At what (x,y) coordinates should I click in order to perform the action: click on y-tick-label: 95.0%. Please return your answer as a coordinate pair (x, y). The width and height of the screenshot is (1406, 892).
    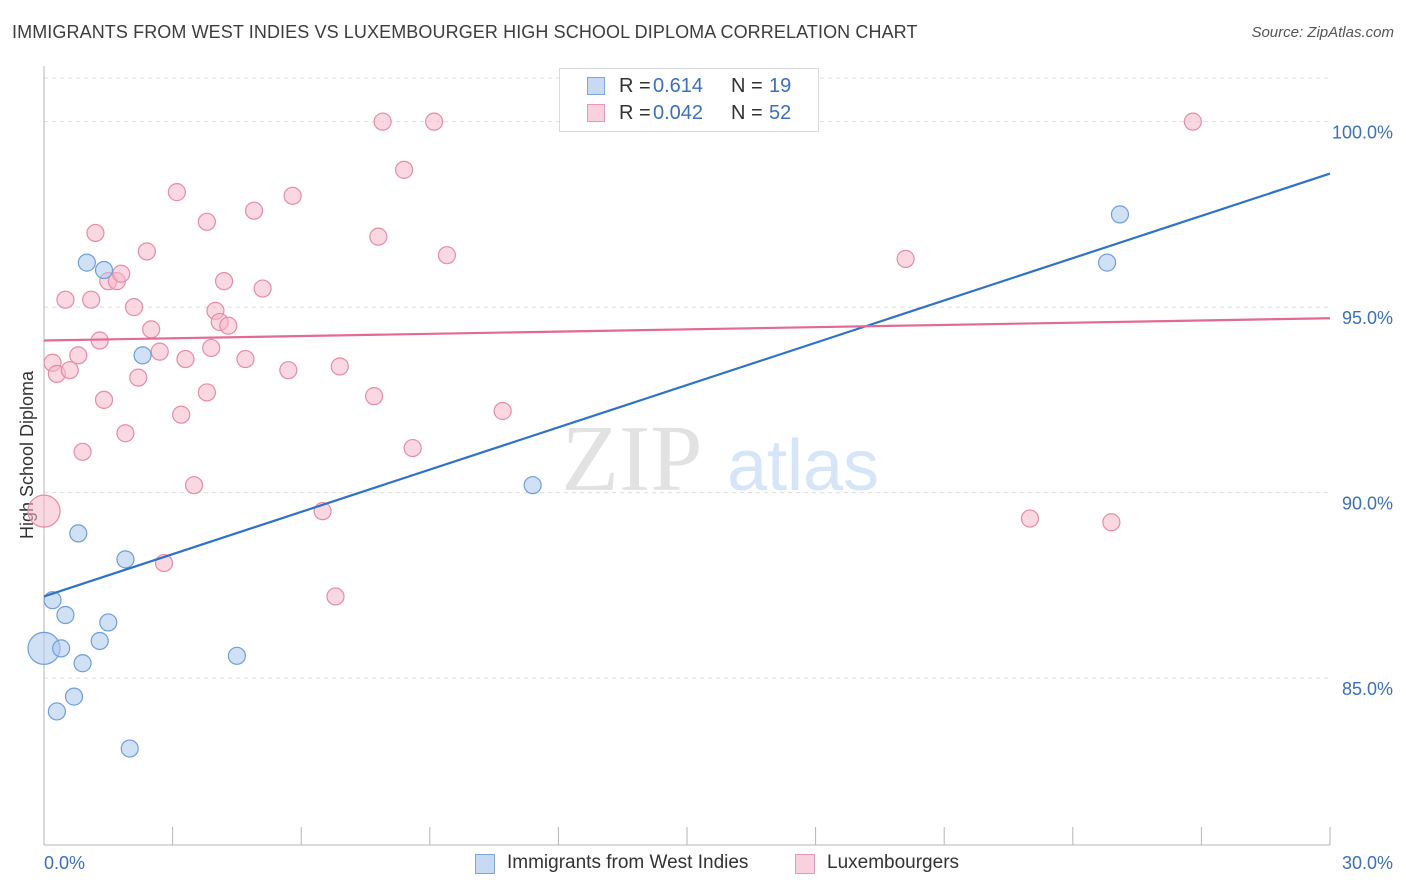
    Looking at the image, I should click on (1367, 318).